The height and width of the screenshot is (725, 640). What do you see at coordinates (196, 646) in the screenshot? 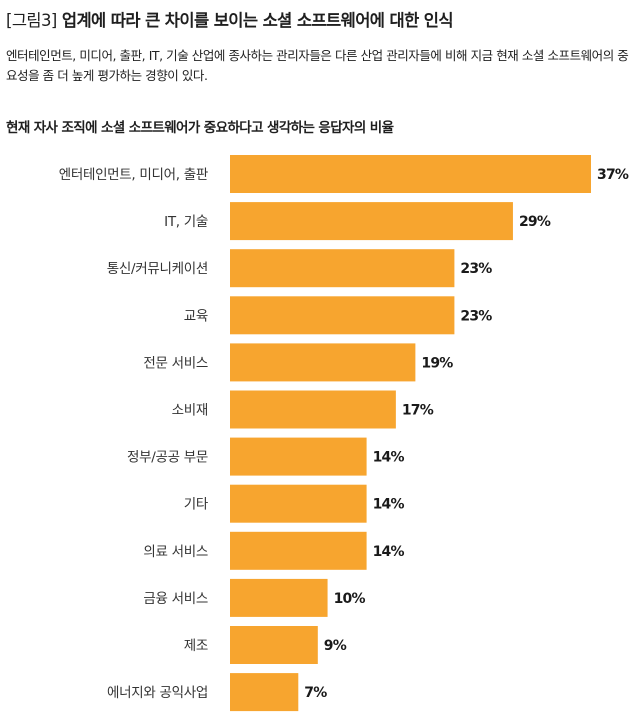
I see `category-label: 제조` at bounding box center [196, 646].